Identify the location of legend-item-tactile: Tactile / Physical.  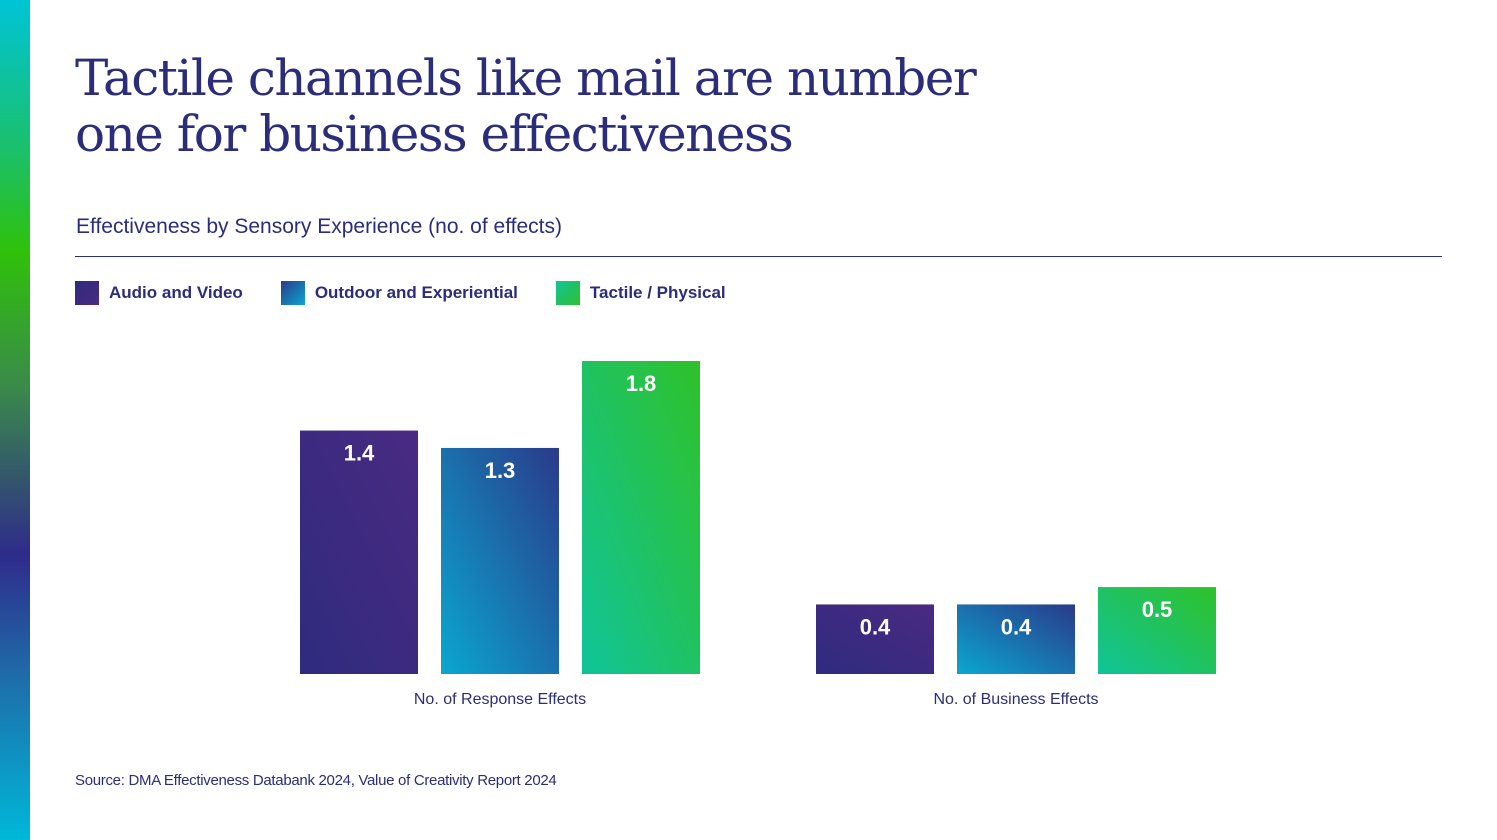
(640, 293).